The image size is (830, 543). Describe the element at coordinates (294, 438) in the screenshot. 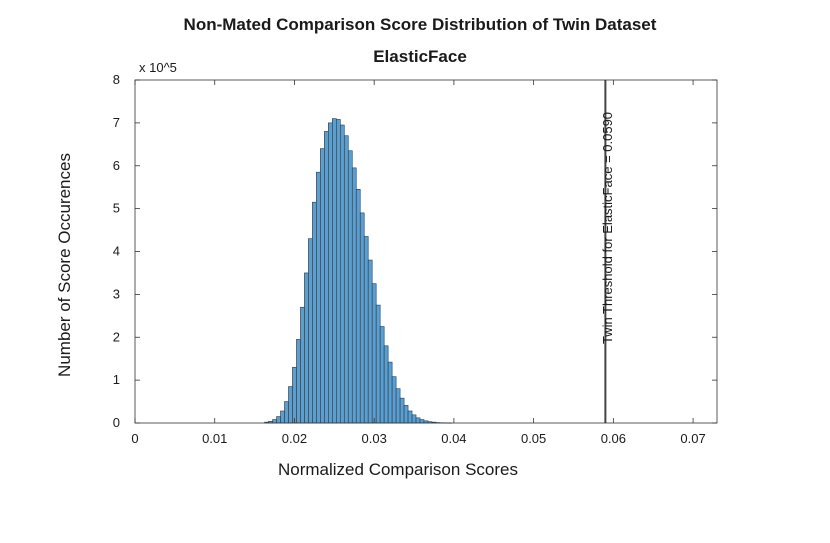

I see `x-tick-label: 0.02` at that location.